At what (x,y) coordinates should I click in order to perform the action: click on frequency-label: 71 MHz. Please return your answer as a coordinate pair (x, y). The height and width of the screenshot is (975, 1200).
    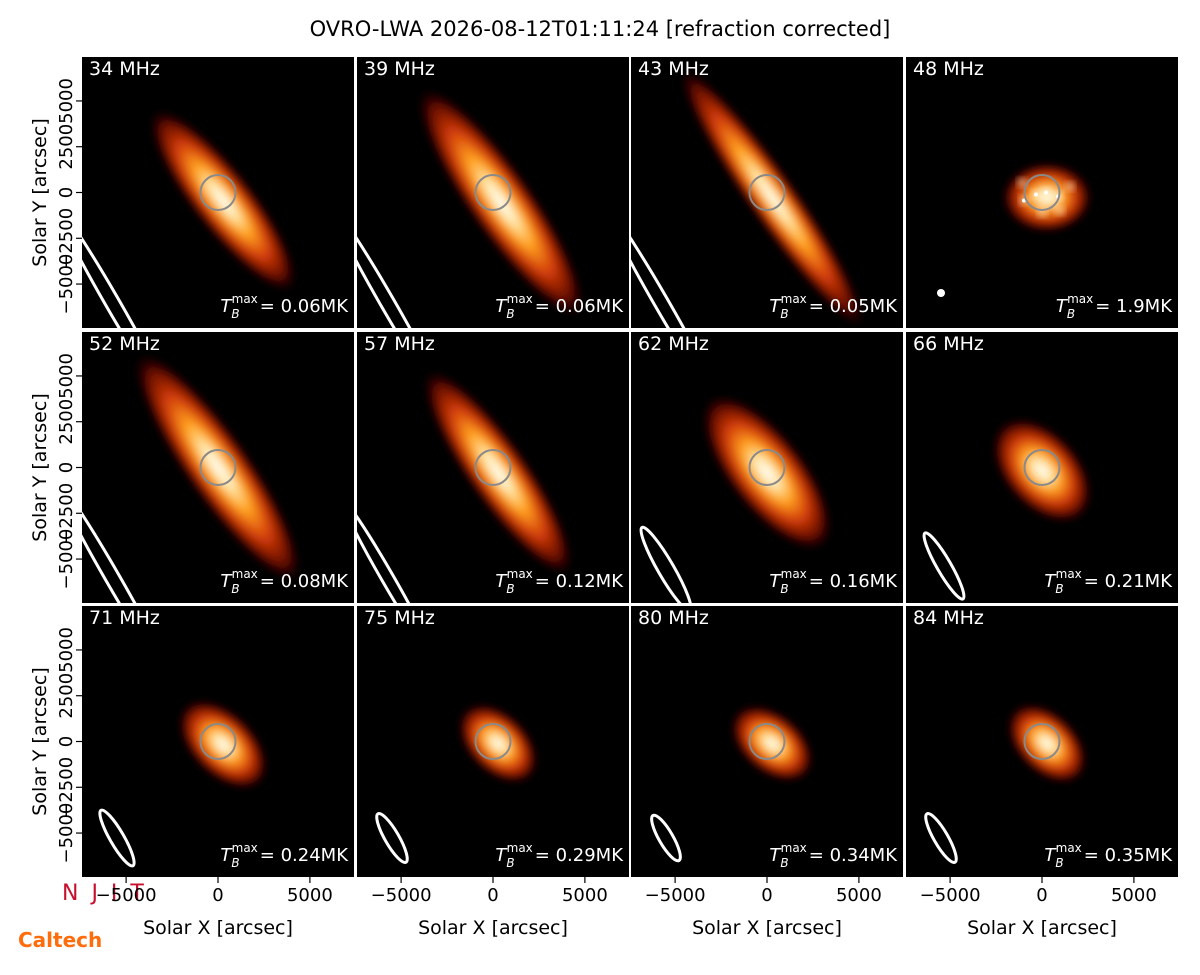
    Looking at the image, I should click on (124, 618).